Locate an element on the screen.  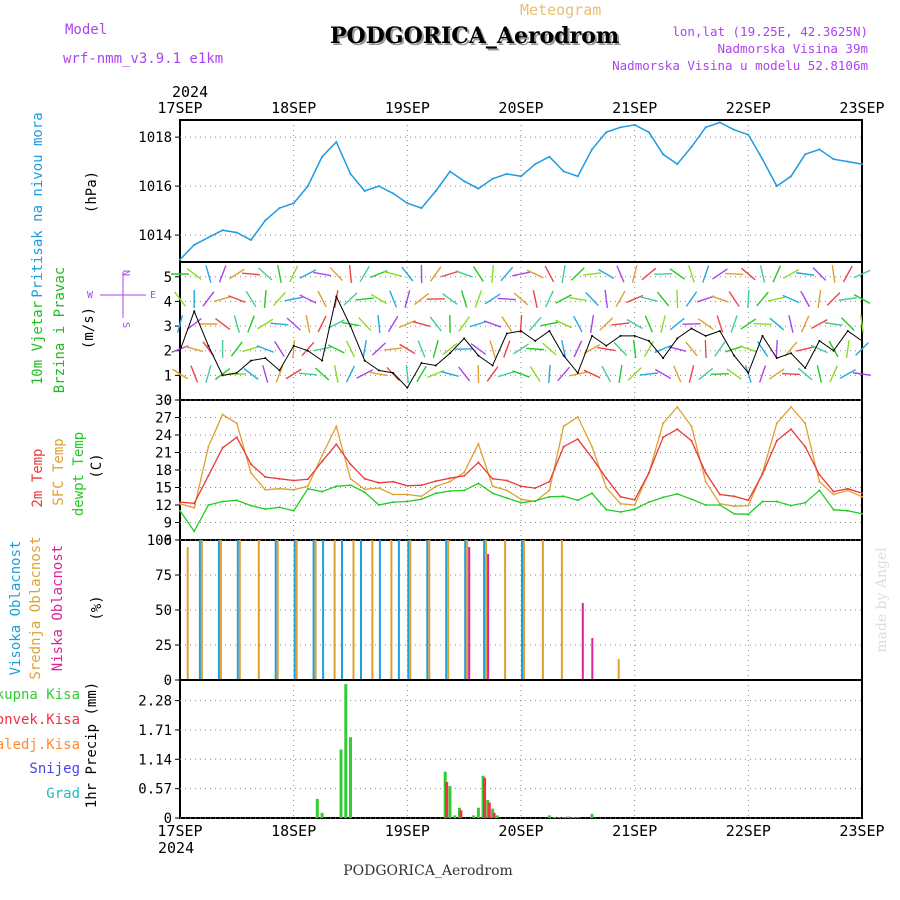
y-tick-label: 4 is located at coordinates (168, 302).